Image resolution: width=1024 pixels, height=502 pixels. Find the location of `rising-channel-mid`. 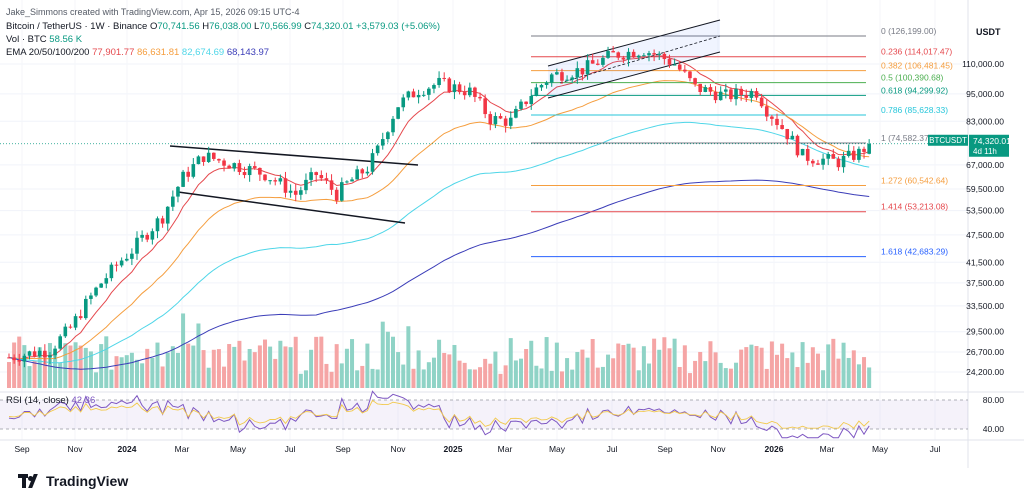

rising-channel-mid is located at coordinates (640, 59).